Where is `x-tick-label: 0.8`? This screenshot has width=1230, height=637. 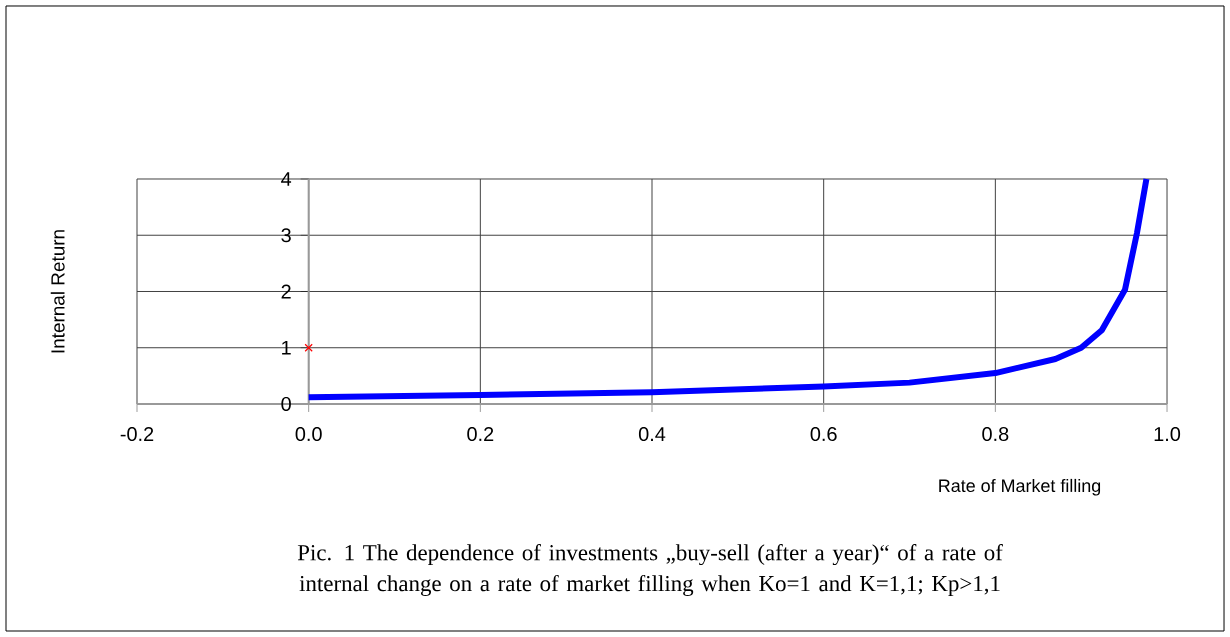
x-tick-label: 0.8 is located at coordinates (995, 434).